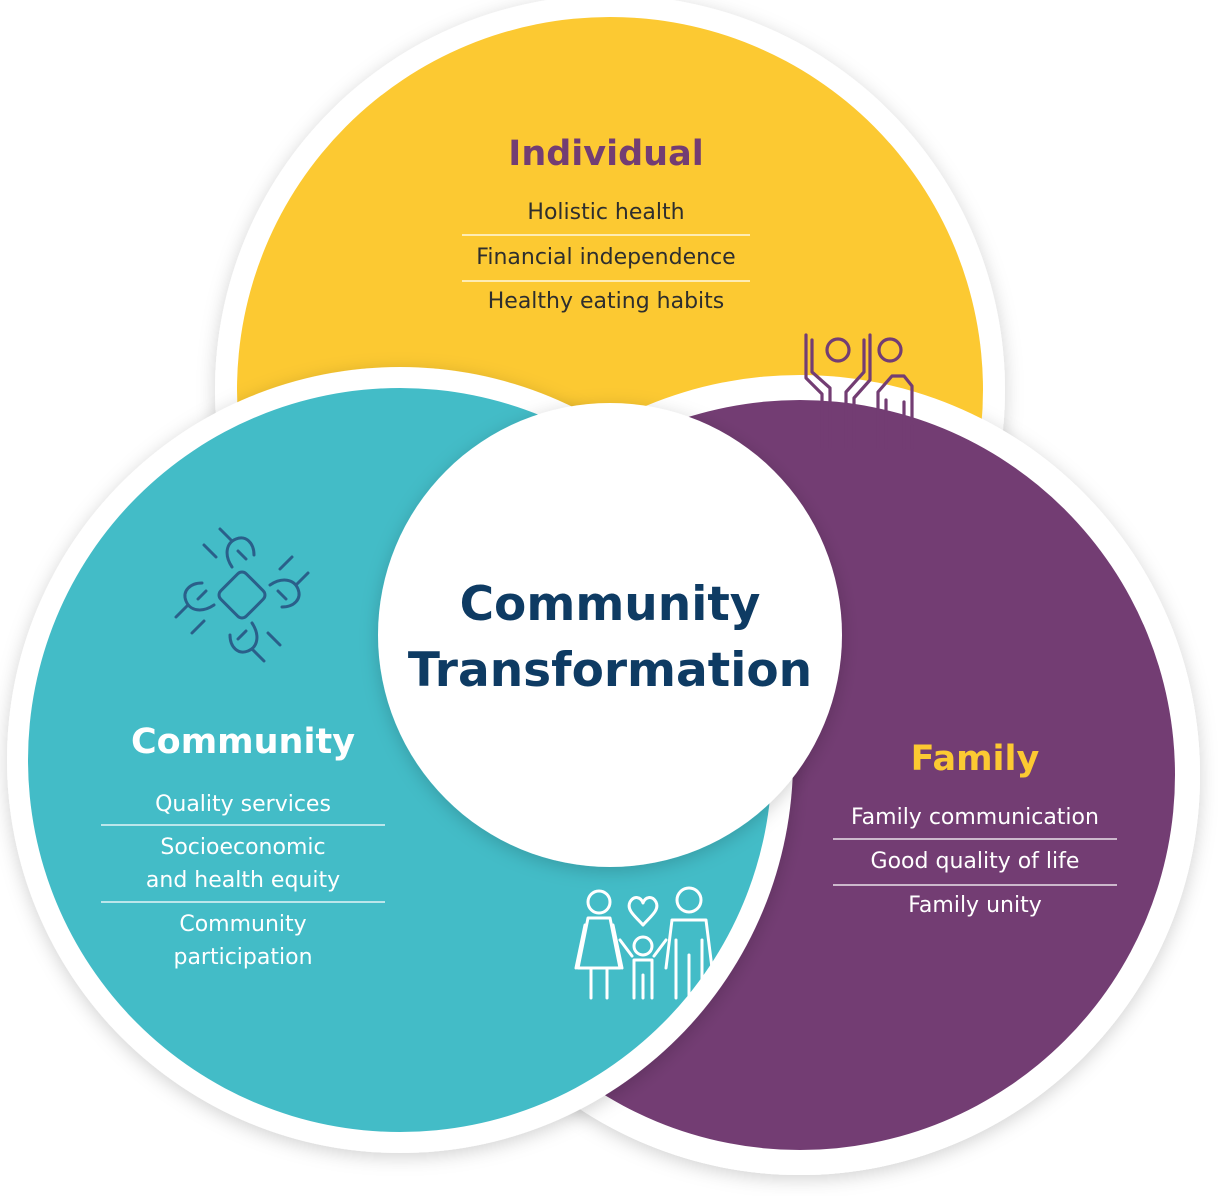 The height and width of the screenshot is (1196, 1218). What do you see at coordinates (859, 391) in the screenshot?
I see `people-raising-hands-icon` at bounding box center [859, 391].